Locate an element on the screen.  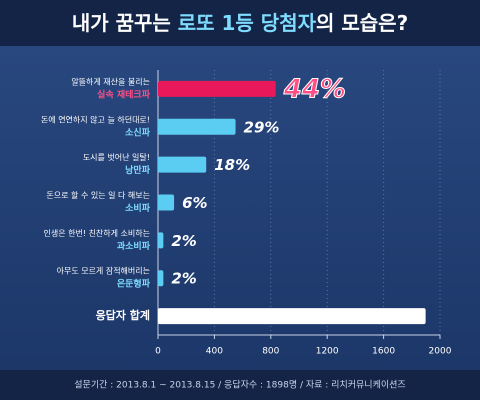
category-tag: 은둔형파 is located at coordinates (134, 284).